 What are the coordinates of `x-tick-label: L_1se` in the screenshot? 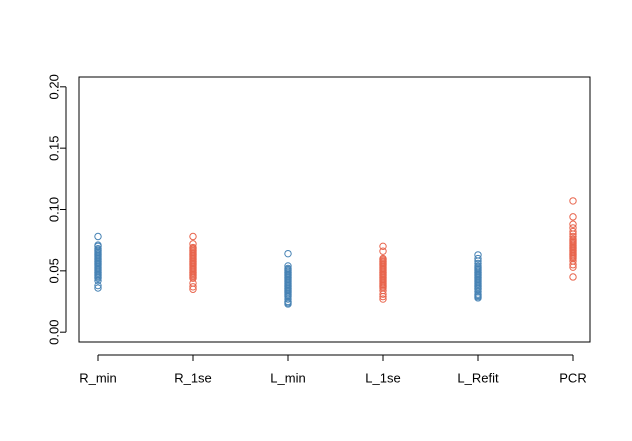 It's located at (382, 378).